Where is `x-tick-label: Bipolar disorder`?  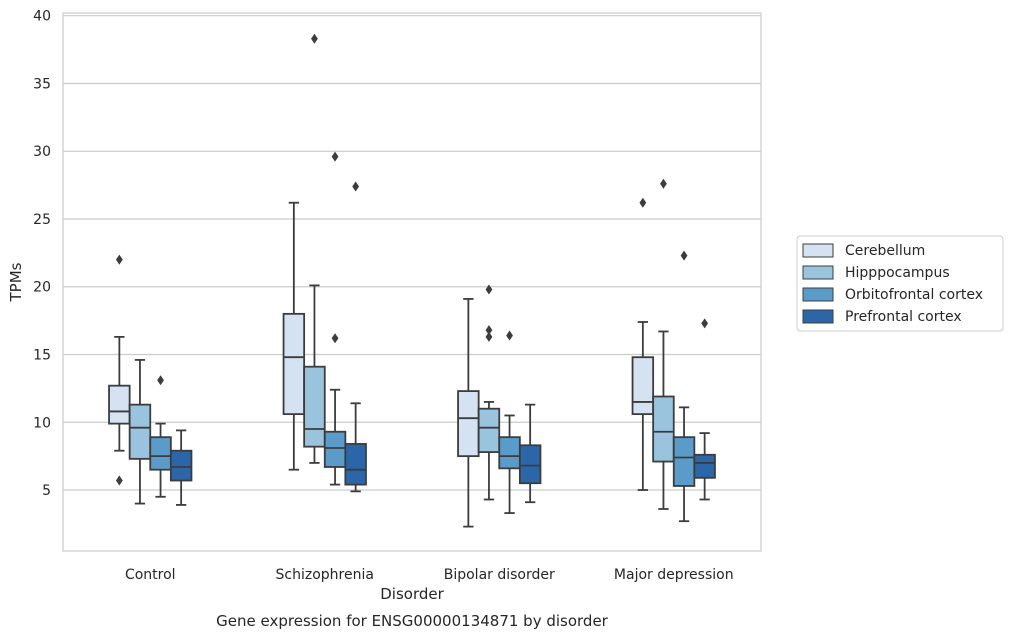 x-tick-label: Bipolar disorder is located at coordinates (499, 575).